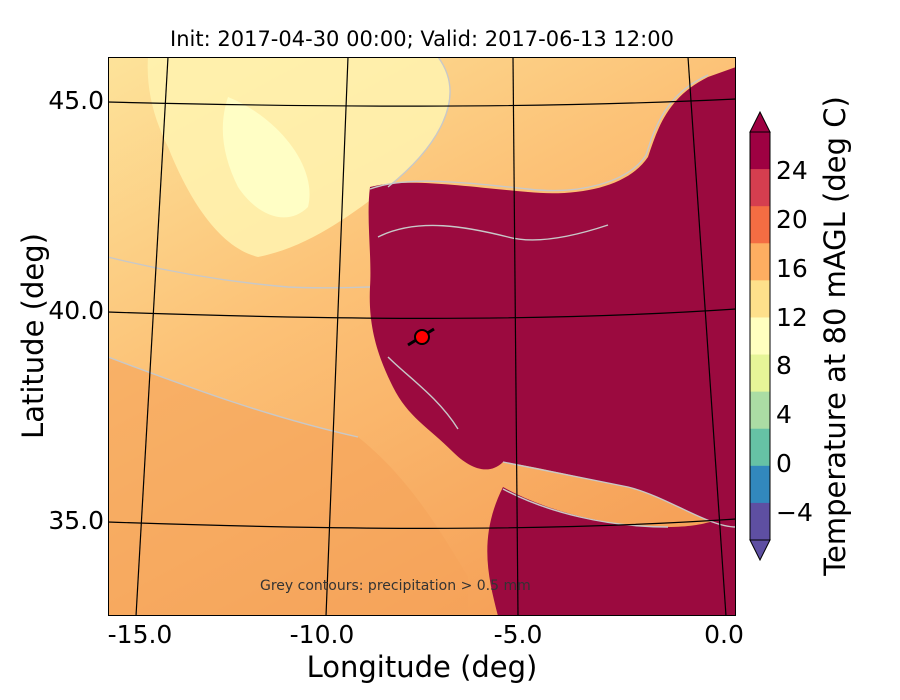  What do you see at coordinates (760, 550) in the screenshot?
I see `colorbar-extend-min` at bounding box center [760, 550].